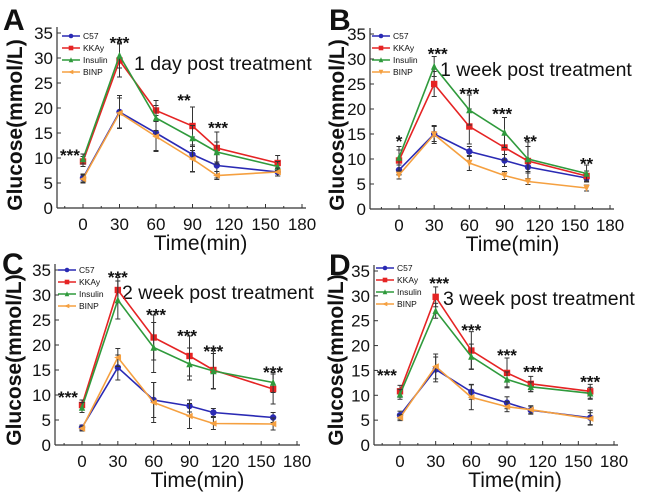 The height and width of the screenshot is (493, 654). Describe the element at coordinates (542, 461) in the screenshot. I see `x-tick-label: 120` at that location.